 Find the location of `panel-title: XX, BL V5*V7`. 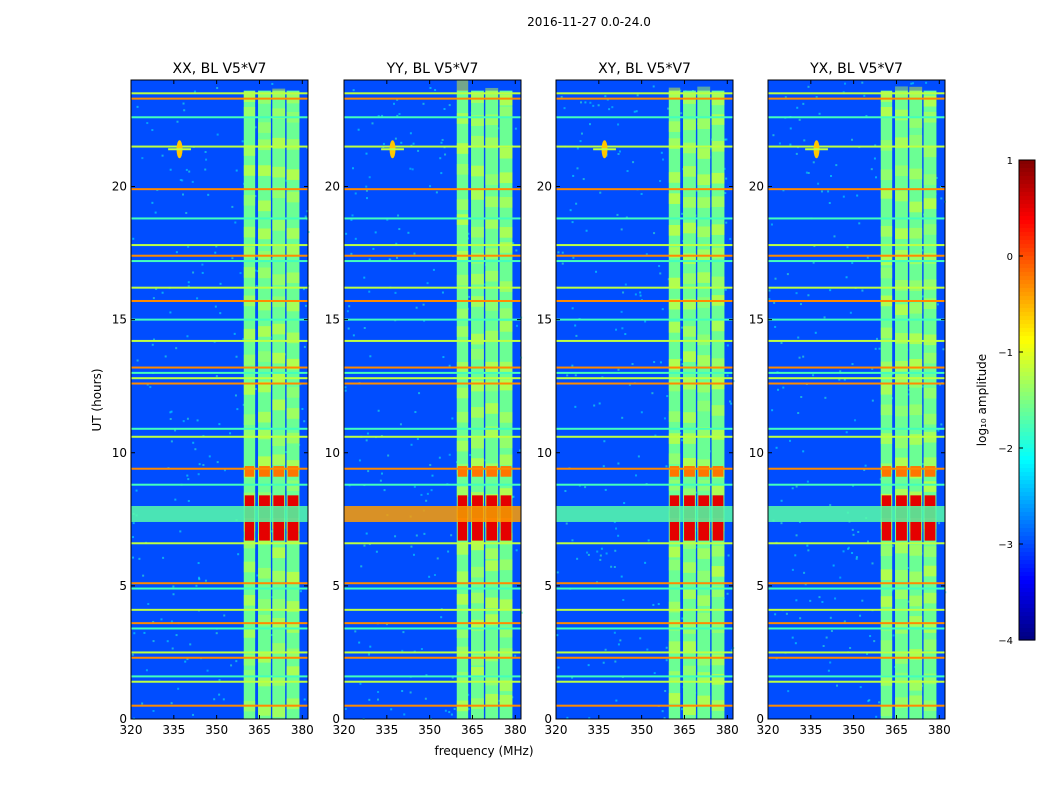

panel-title: XX, BL V5*V7 is located at coordinates (220, 69).